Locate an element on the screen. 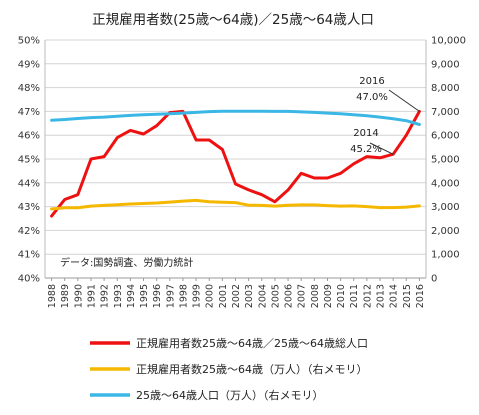 The width and height of the screenshot is (479, 415). x-tick-label: 1991 is located at coordinates (91, 296).